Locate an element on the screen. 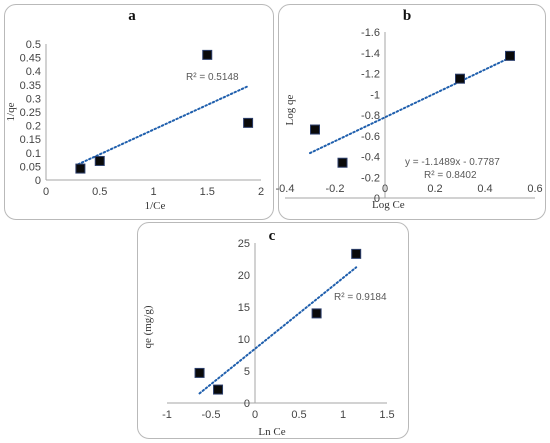 This screenshot has height=443, width=550. x-tick-label: -0.5 is located at coordinates (211, 415).